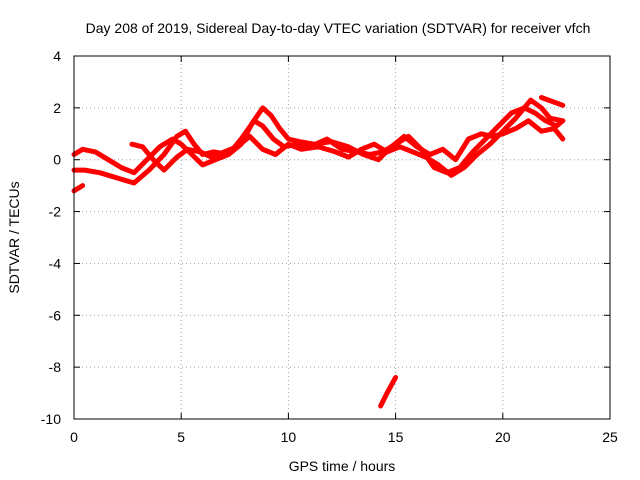 Image resolution: width=640 pixels, height=480 pixels. What do you see at coordinates (396, 437) in the screenshot?
I see `x-tick-label: 15` at bounding box center [396, 437].